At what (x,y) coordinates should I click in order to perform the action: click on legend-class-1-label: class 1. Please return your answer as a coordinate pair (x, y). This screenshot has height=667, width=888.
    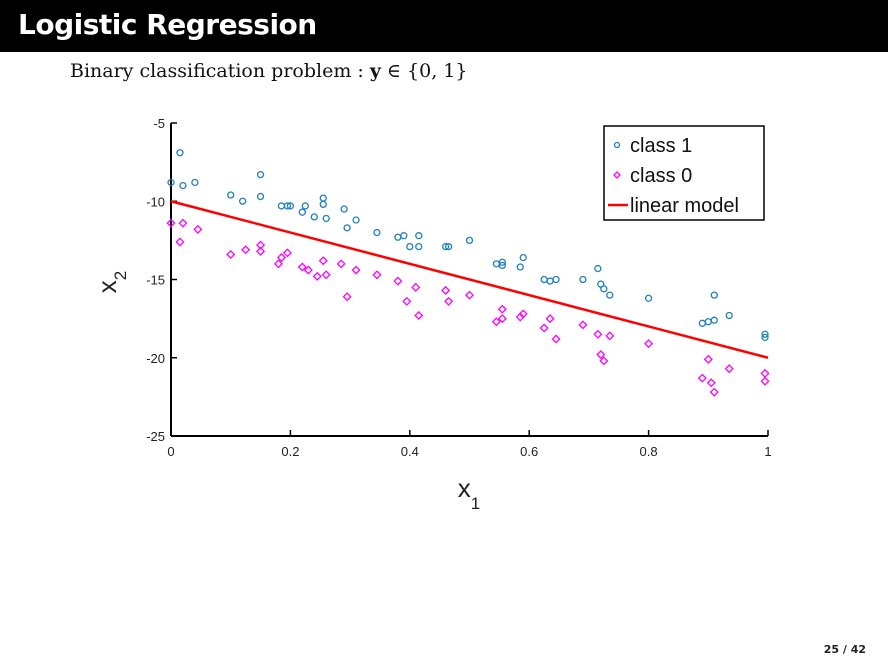
    Looking at the image, I should click on (661, 146).